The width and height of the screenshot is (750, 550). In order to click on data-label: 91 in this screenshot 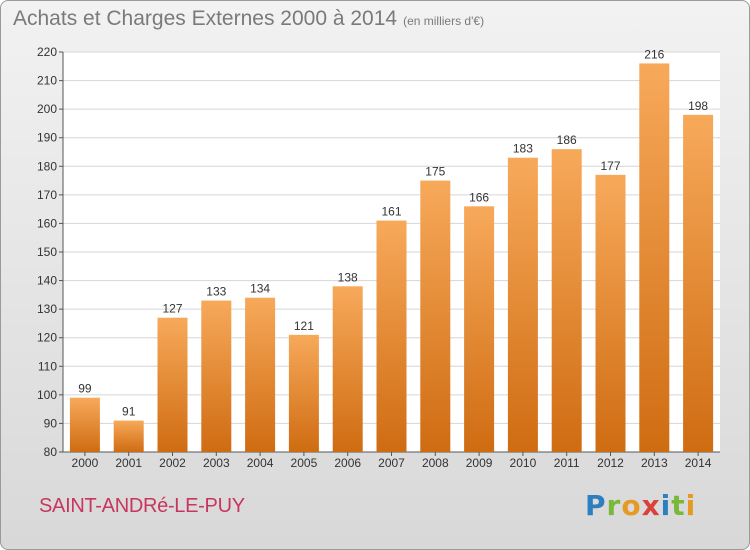, I will do `click(129, 412)`.